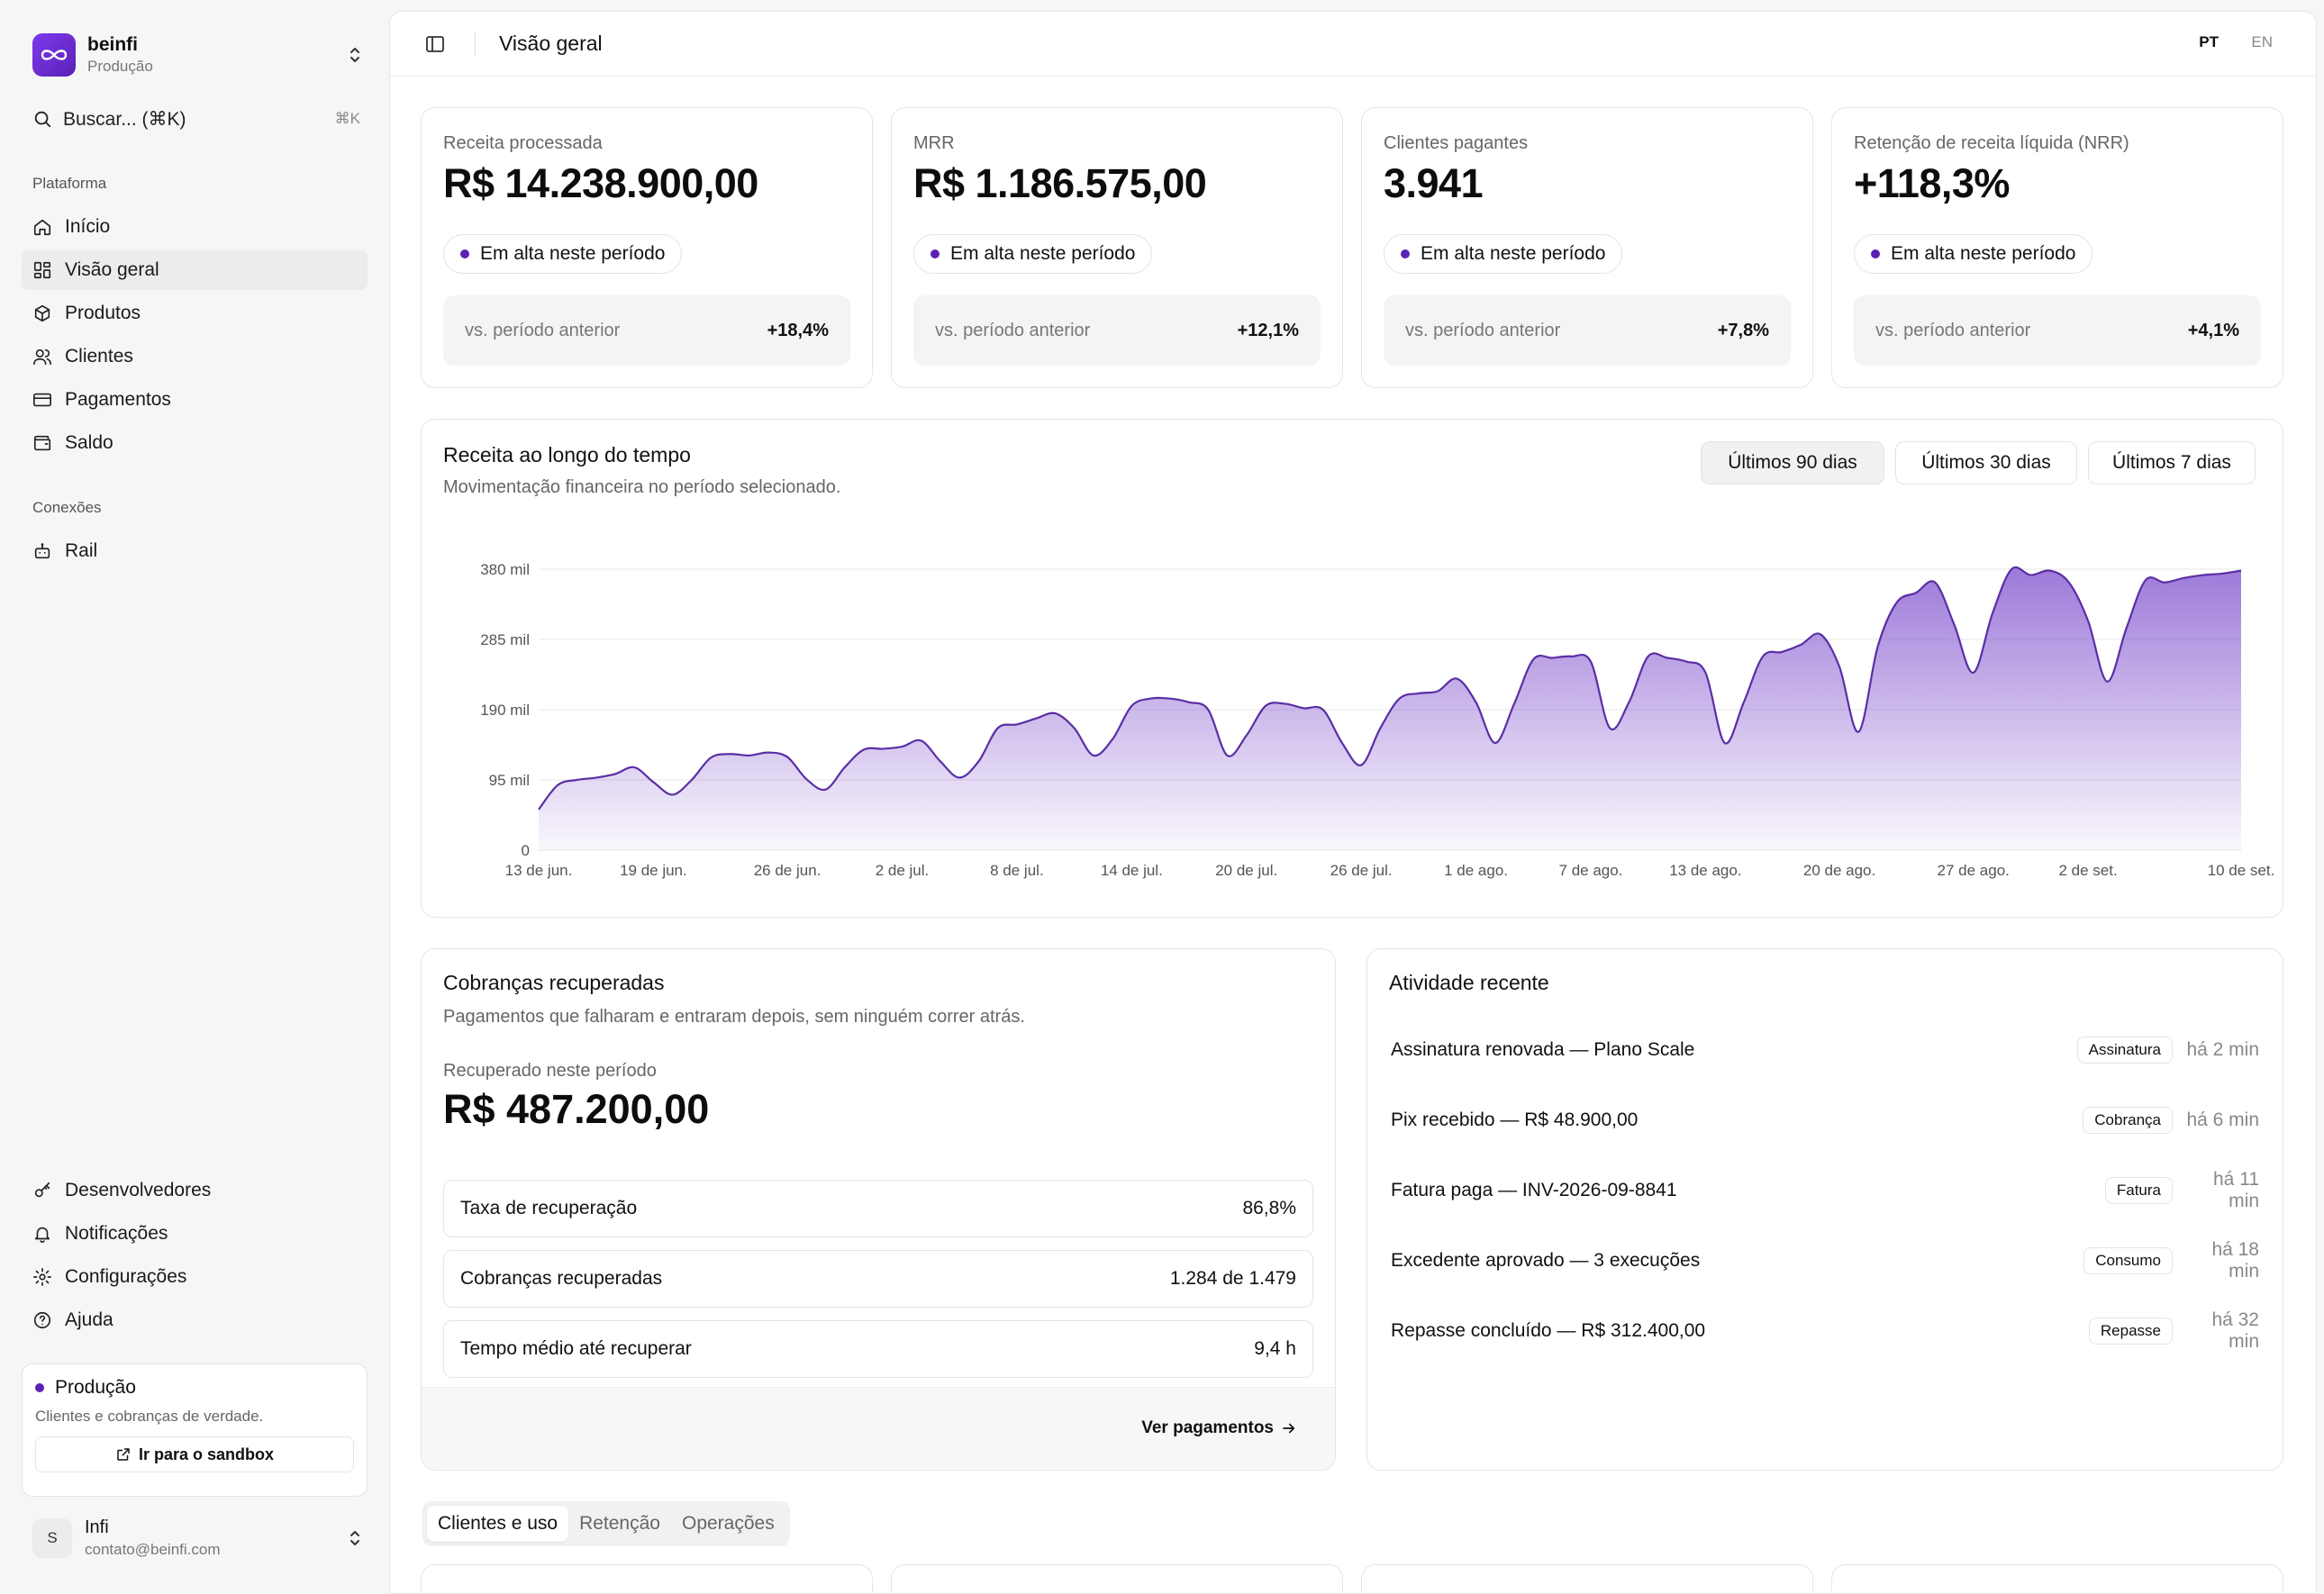  I want to click on metric-row: Tempo médio até recuperar 9,4 h, so click(878, 1349).